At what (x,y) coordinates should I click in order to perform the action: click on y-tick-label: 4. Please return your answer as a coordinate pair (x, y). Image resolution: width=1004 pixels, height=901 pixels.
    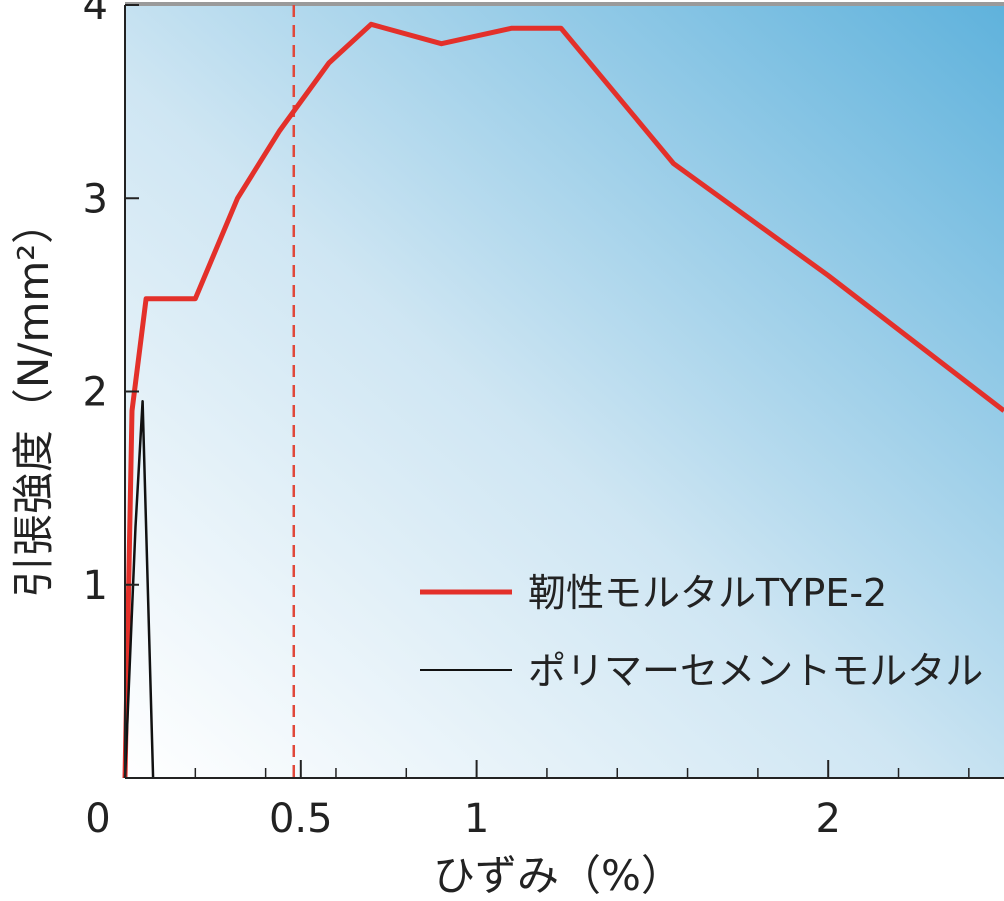
    Looking at the image, I should click on (95, 14).